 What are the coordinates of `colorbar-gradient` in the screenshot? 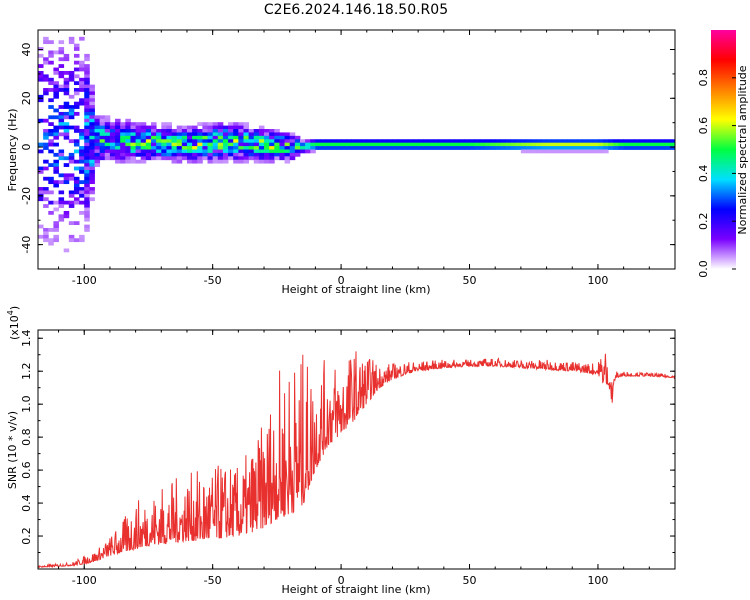 It's located at (723, 149).